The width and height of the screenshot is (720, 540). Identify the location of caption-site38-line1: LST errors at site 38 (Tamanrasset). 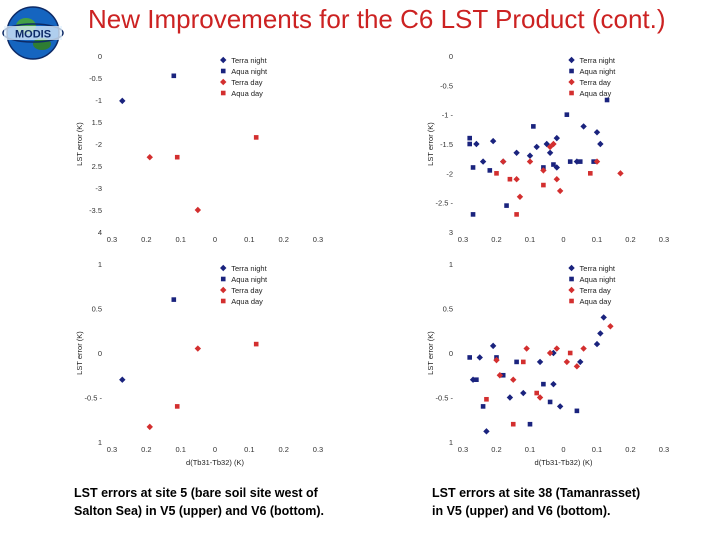
(536, 493).